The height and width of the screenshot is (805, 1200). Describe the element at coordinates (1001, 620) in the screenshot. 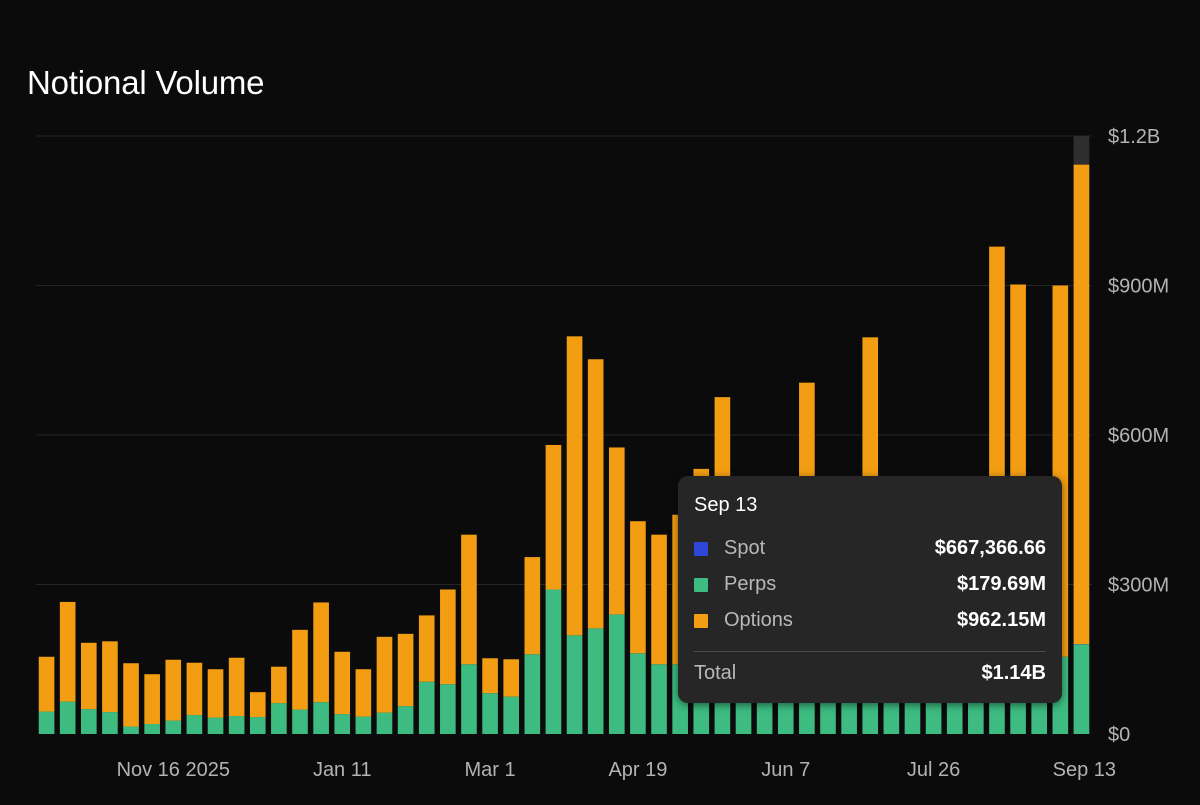

I see `tooltip-value-options: $962.15M` at that location.